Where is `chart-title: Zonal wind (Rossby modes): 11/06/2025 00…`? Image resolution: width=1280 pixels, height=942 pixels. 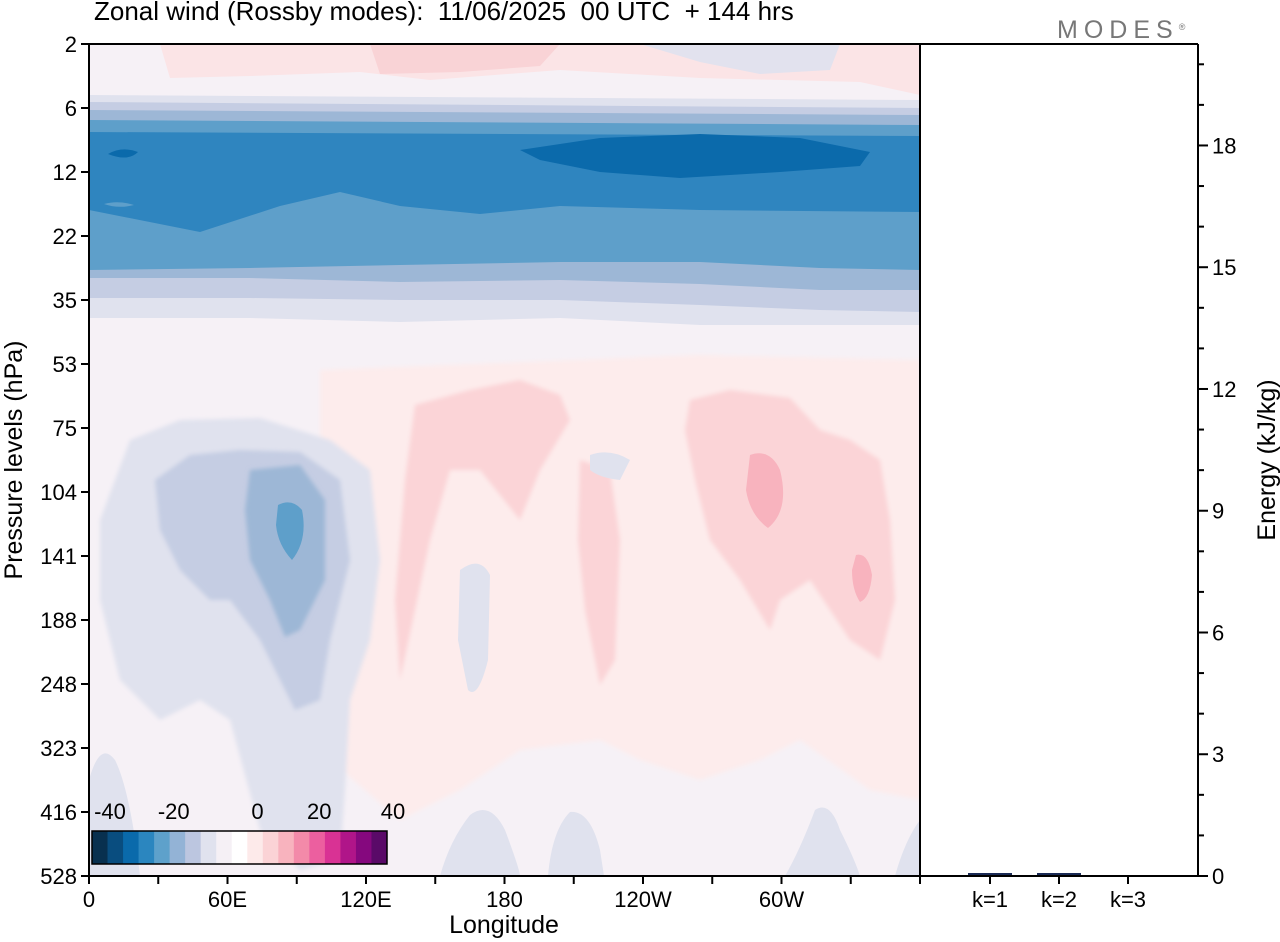 chart-title: Zonal wind (Rossby modes): 11/06/2025 00… is located at coordinates (444, 13).